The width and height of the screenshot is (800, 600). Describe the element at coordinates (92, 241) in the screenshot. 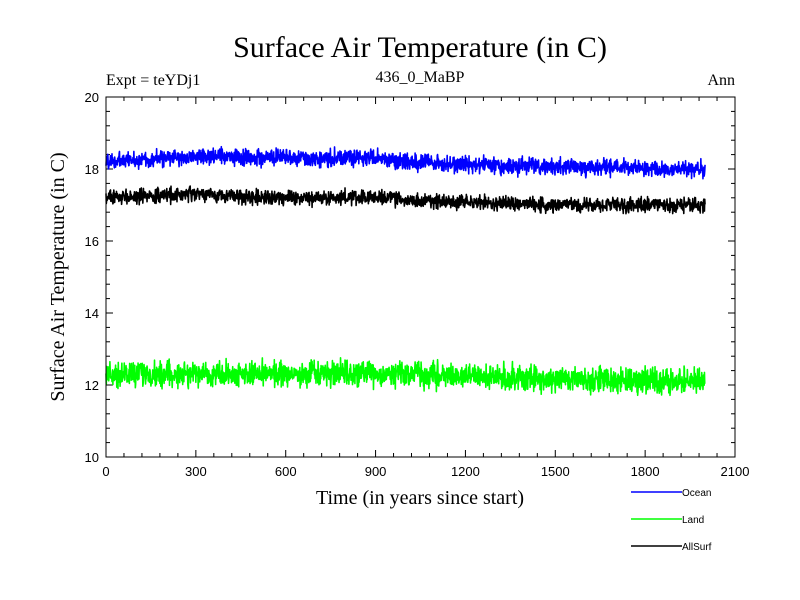

I see `y-tick-label: 16` at that location.